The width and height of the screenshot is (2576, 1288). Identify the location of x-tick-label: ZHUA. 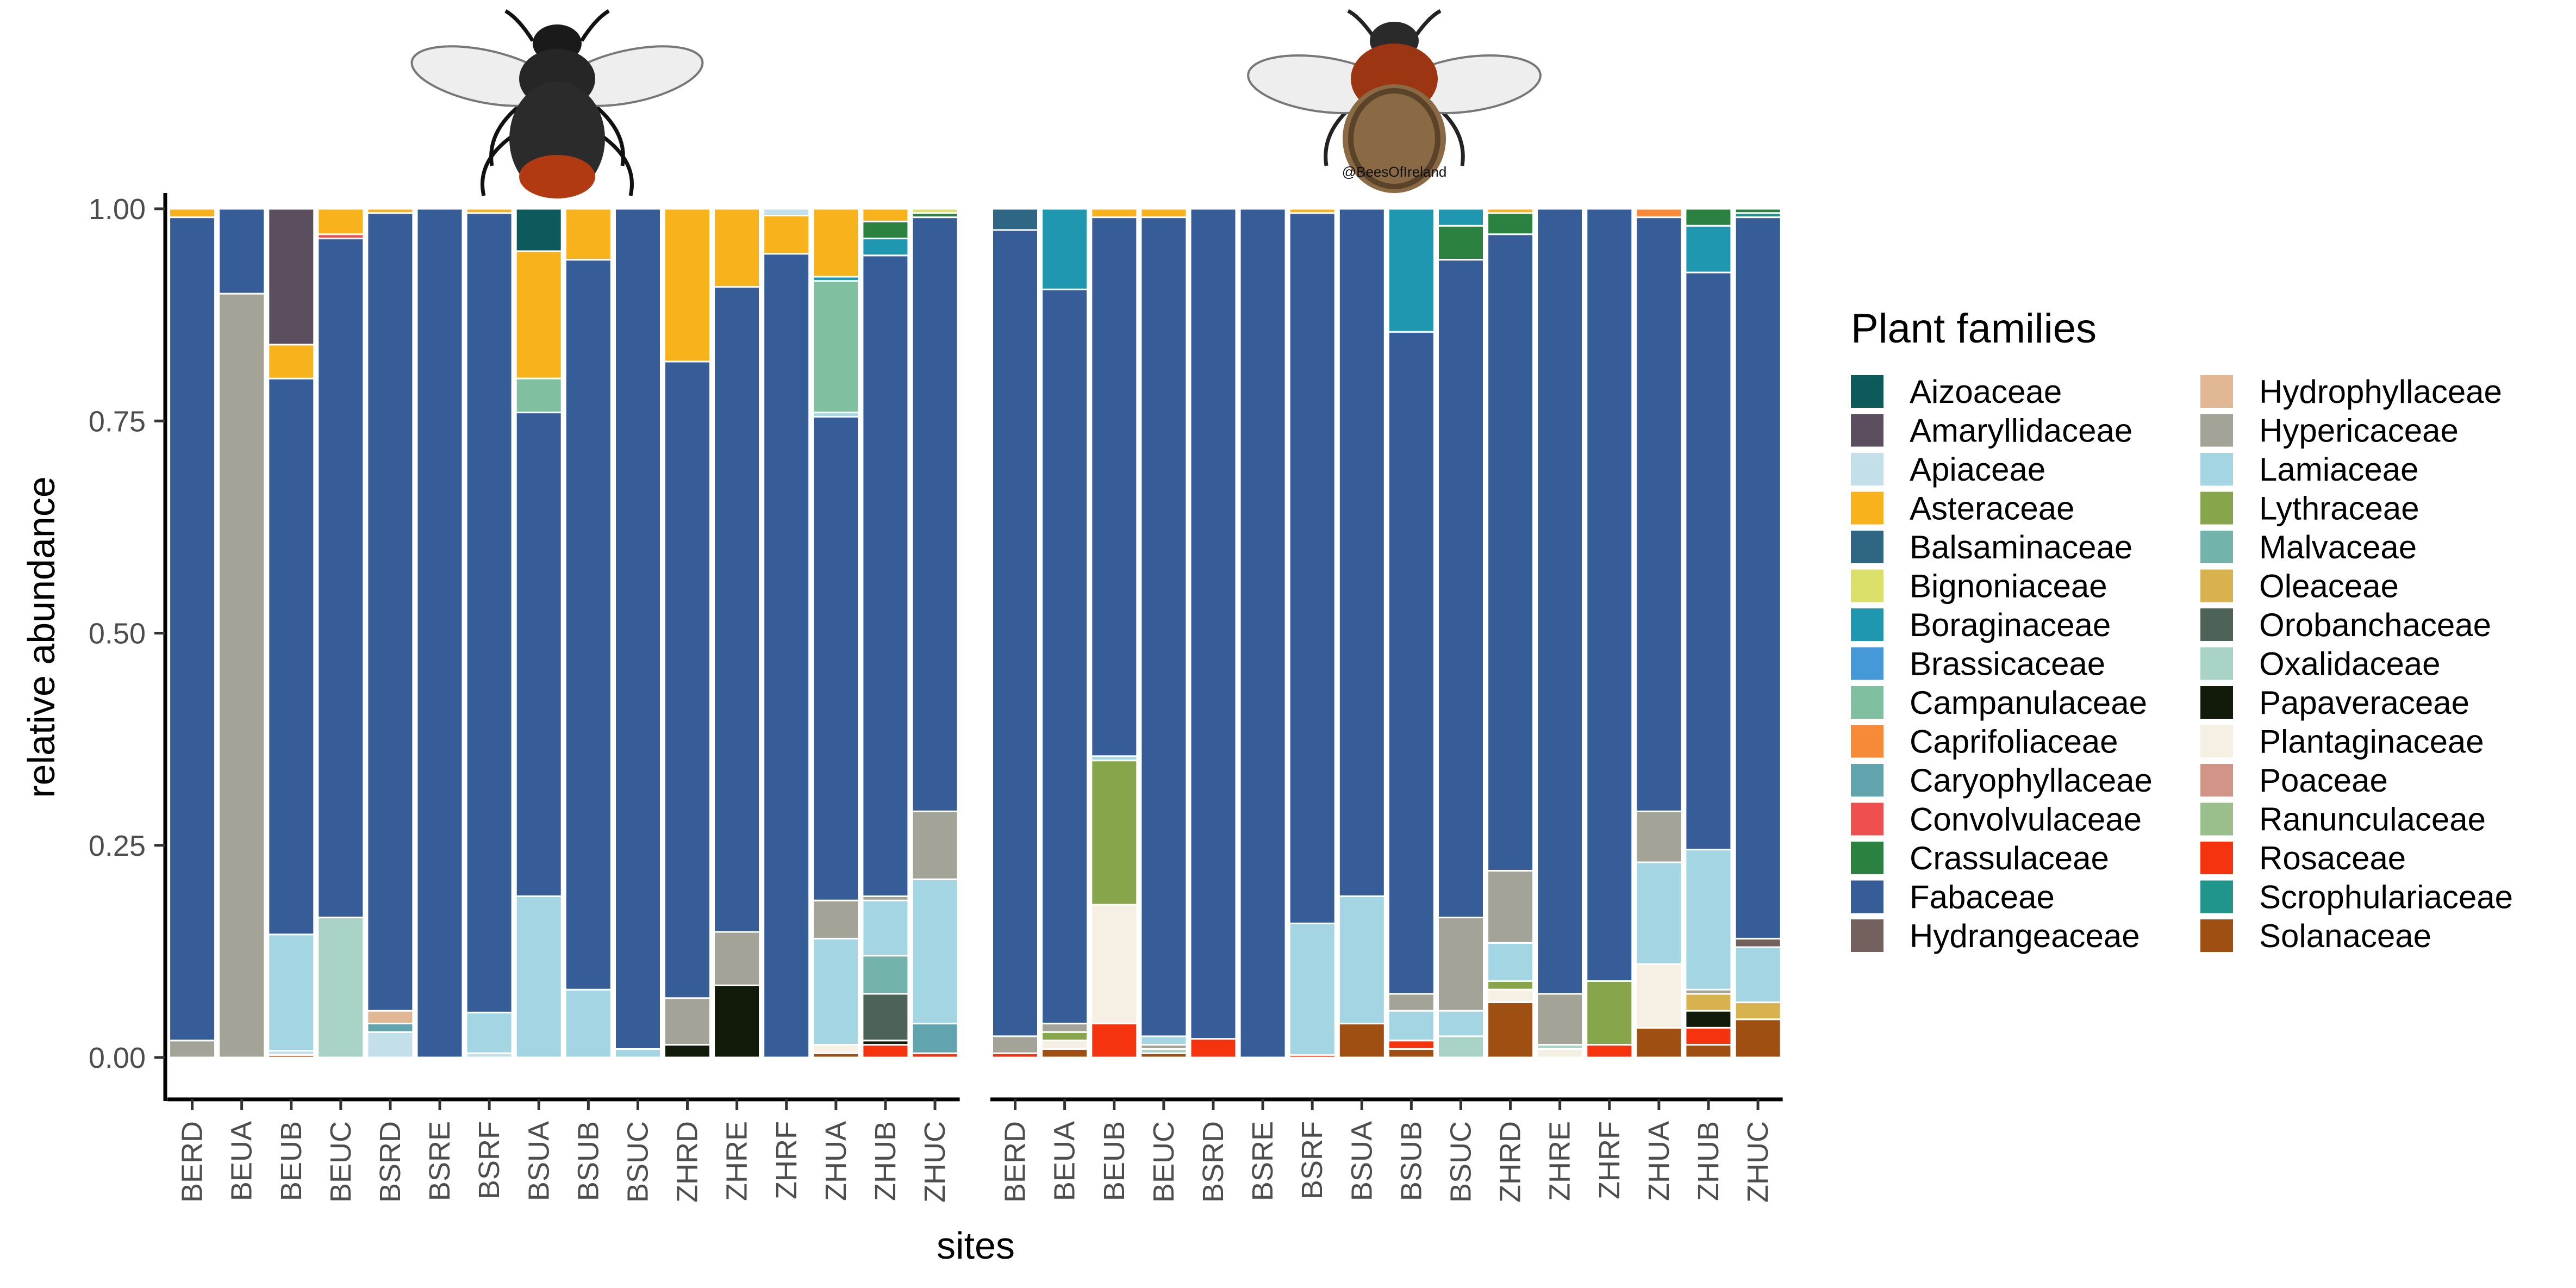
(836, 1161).